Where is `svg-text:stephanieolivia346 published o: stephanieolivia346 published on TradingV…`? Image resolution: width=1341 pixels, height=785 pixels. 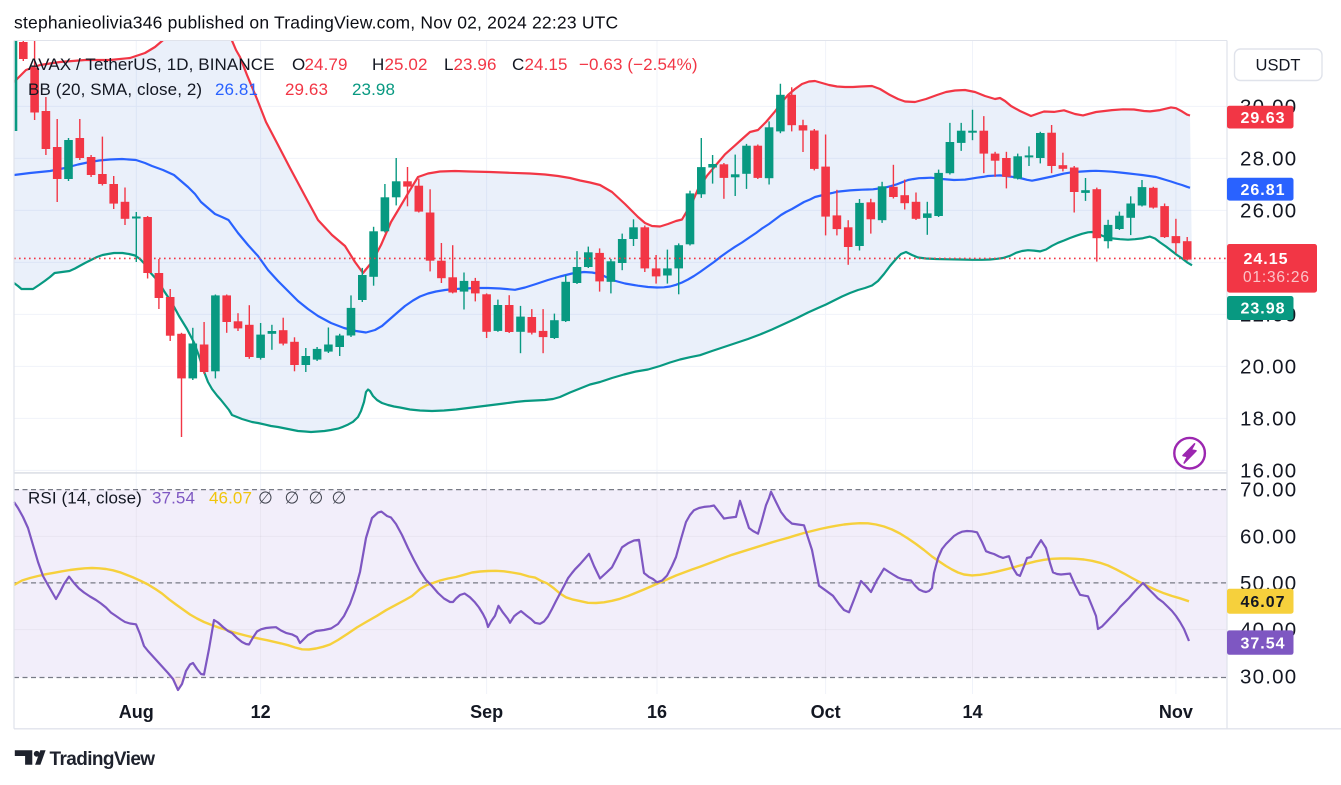 svg-text:stephanieolivia346 published o: stephanieolivia346 published on TradingV… is located at coordinates (316, 23).